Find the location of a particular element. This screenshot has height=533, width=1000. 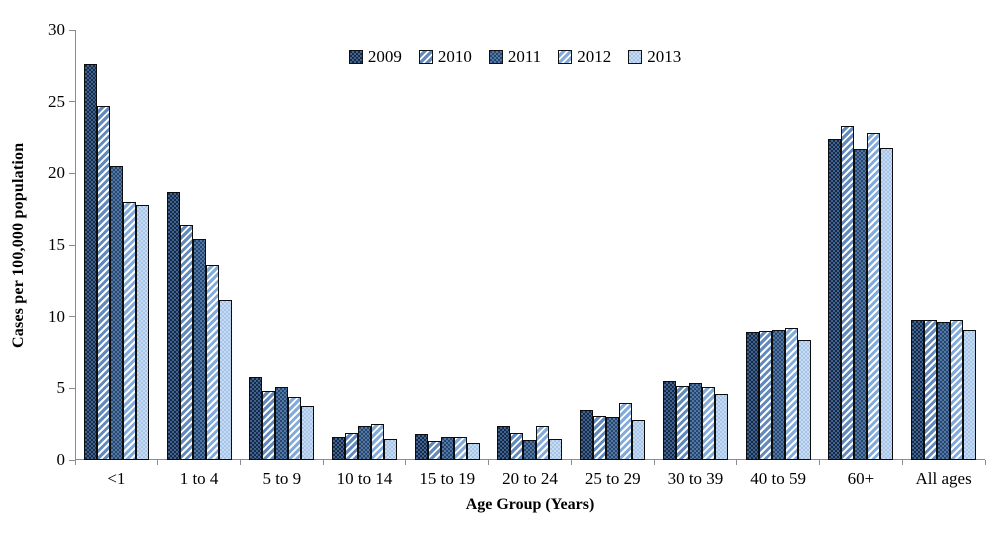

legend-item-2011: 2011 is located at coordinates (515, 57).